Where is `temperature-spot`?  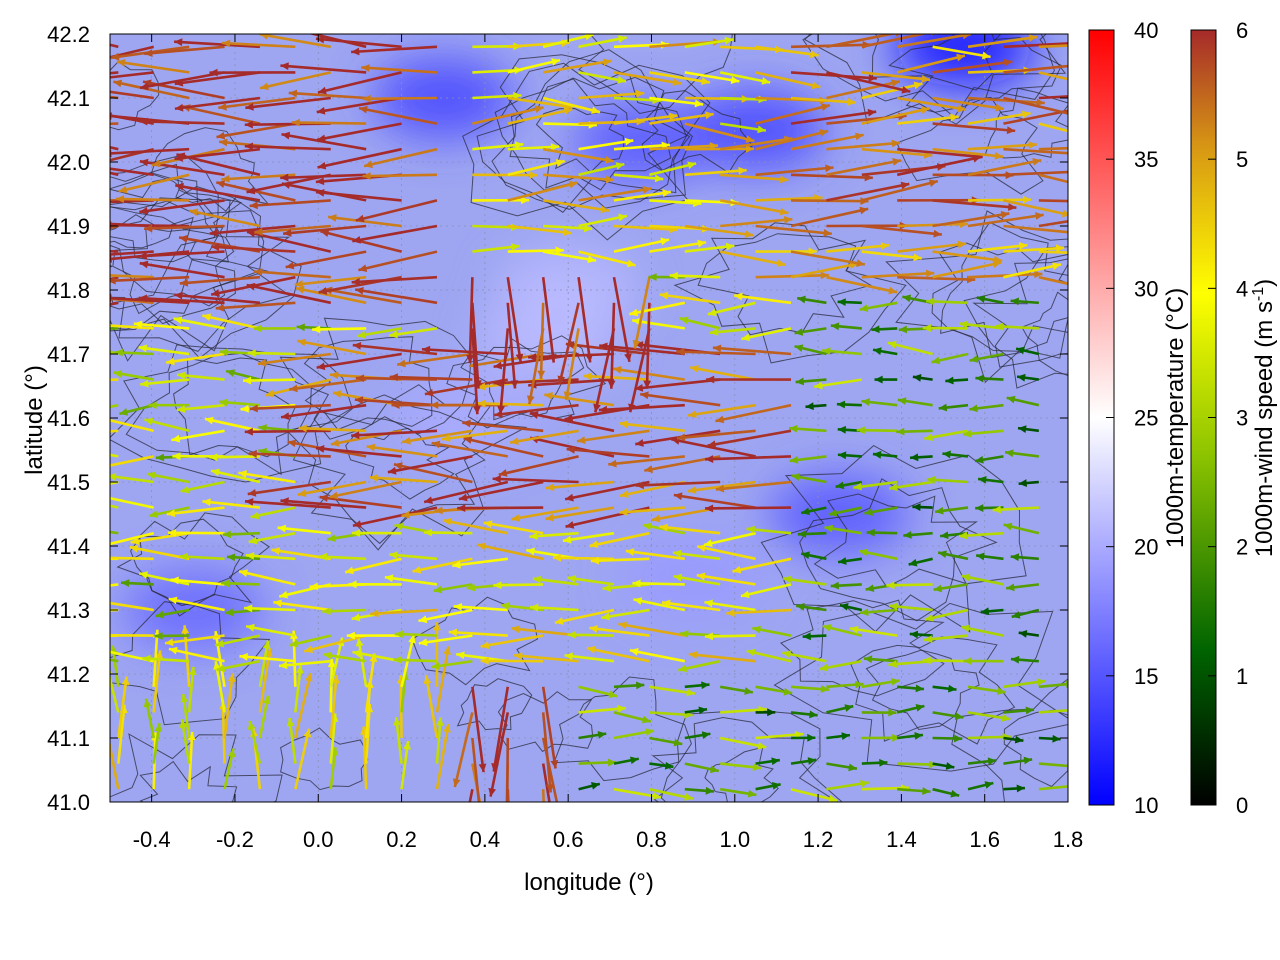 temperature-spot is located at coordinates (963, 60).